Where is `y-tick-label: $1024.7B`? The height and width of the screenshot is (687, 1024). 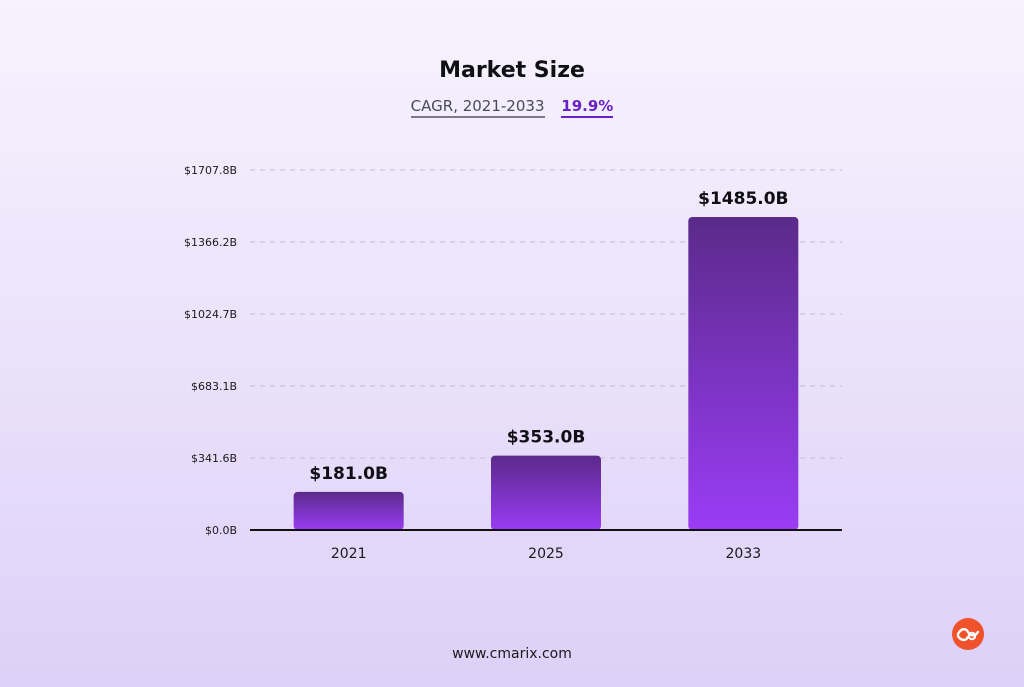
y-tick-label: $1024.7B is located at coordinates (210, 314).